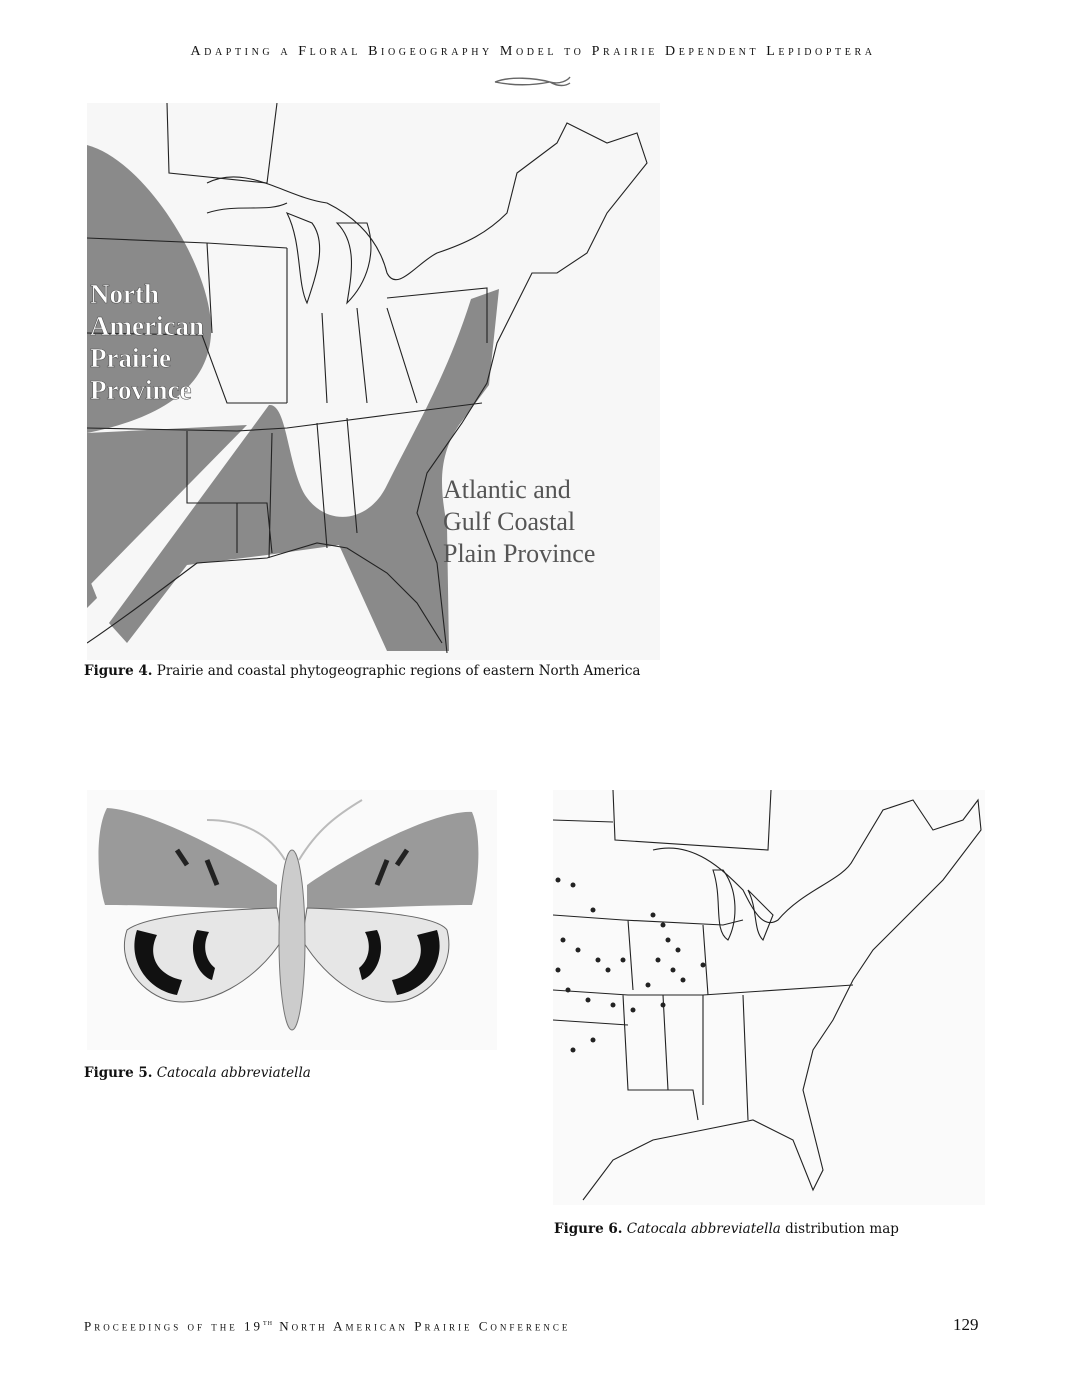  What do you see at coordinates (509, 521) in the screenshot?
I see `map-label-line: Gulf Coastal` at bounding box center [509, 521].